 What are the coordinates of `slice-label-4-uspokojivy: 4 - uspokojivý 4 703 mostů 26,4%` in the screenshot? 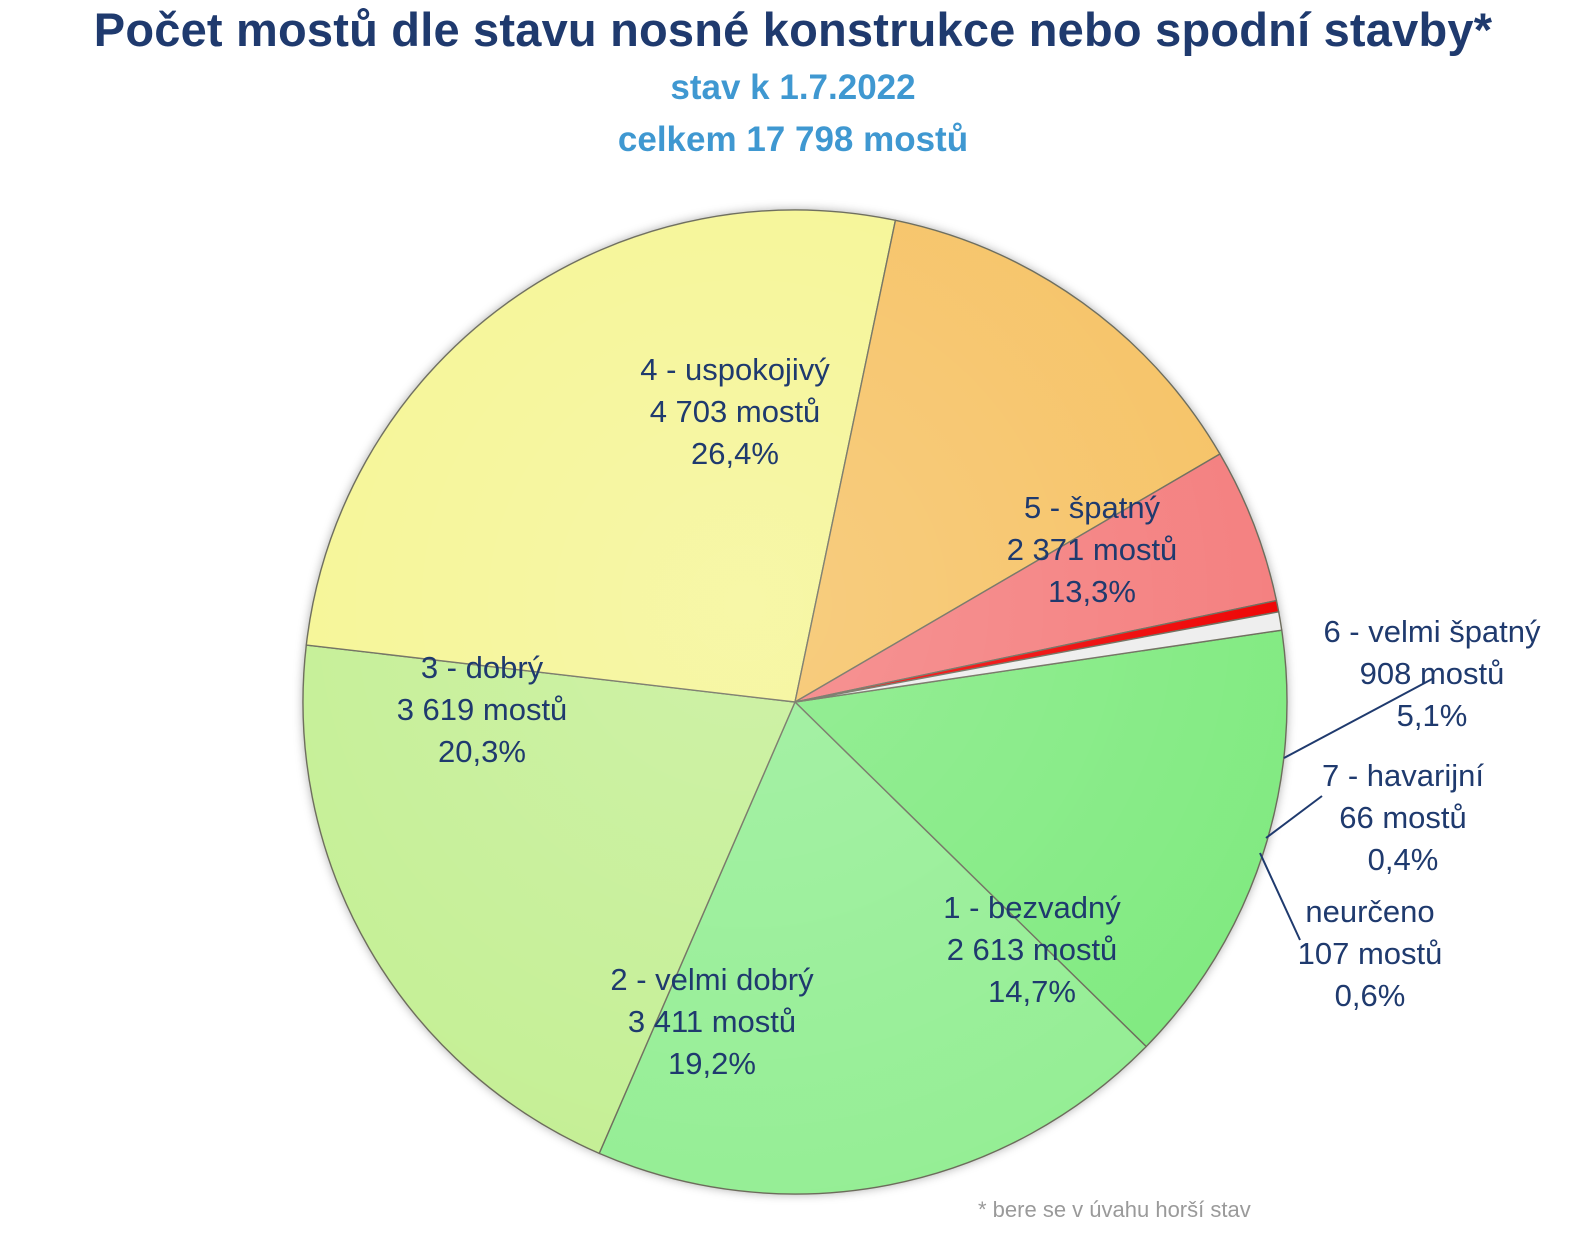 It's located at (735, 411).